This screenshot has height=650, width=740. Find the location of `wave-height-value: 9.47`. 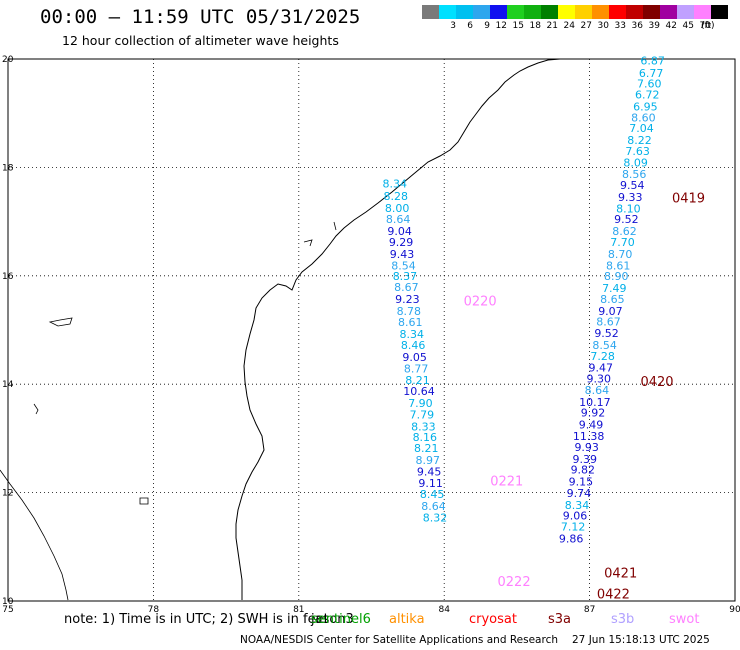

wave-height-value: 9.47 is located at coordinates (600, 368).